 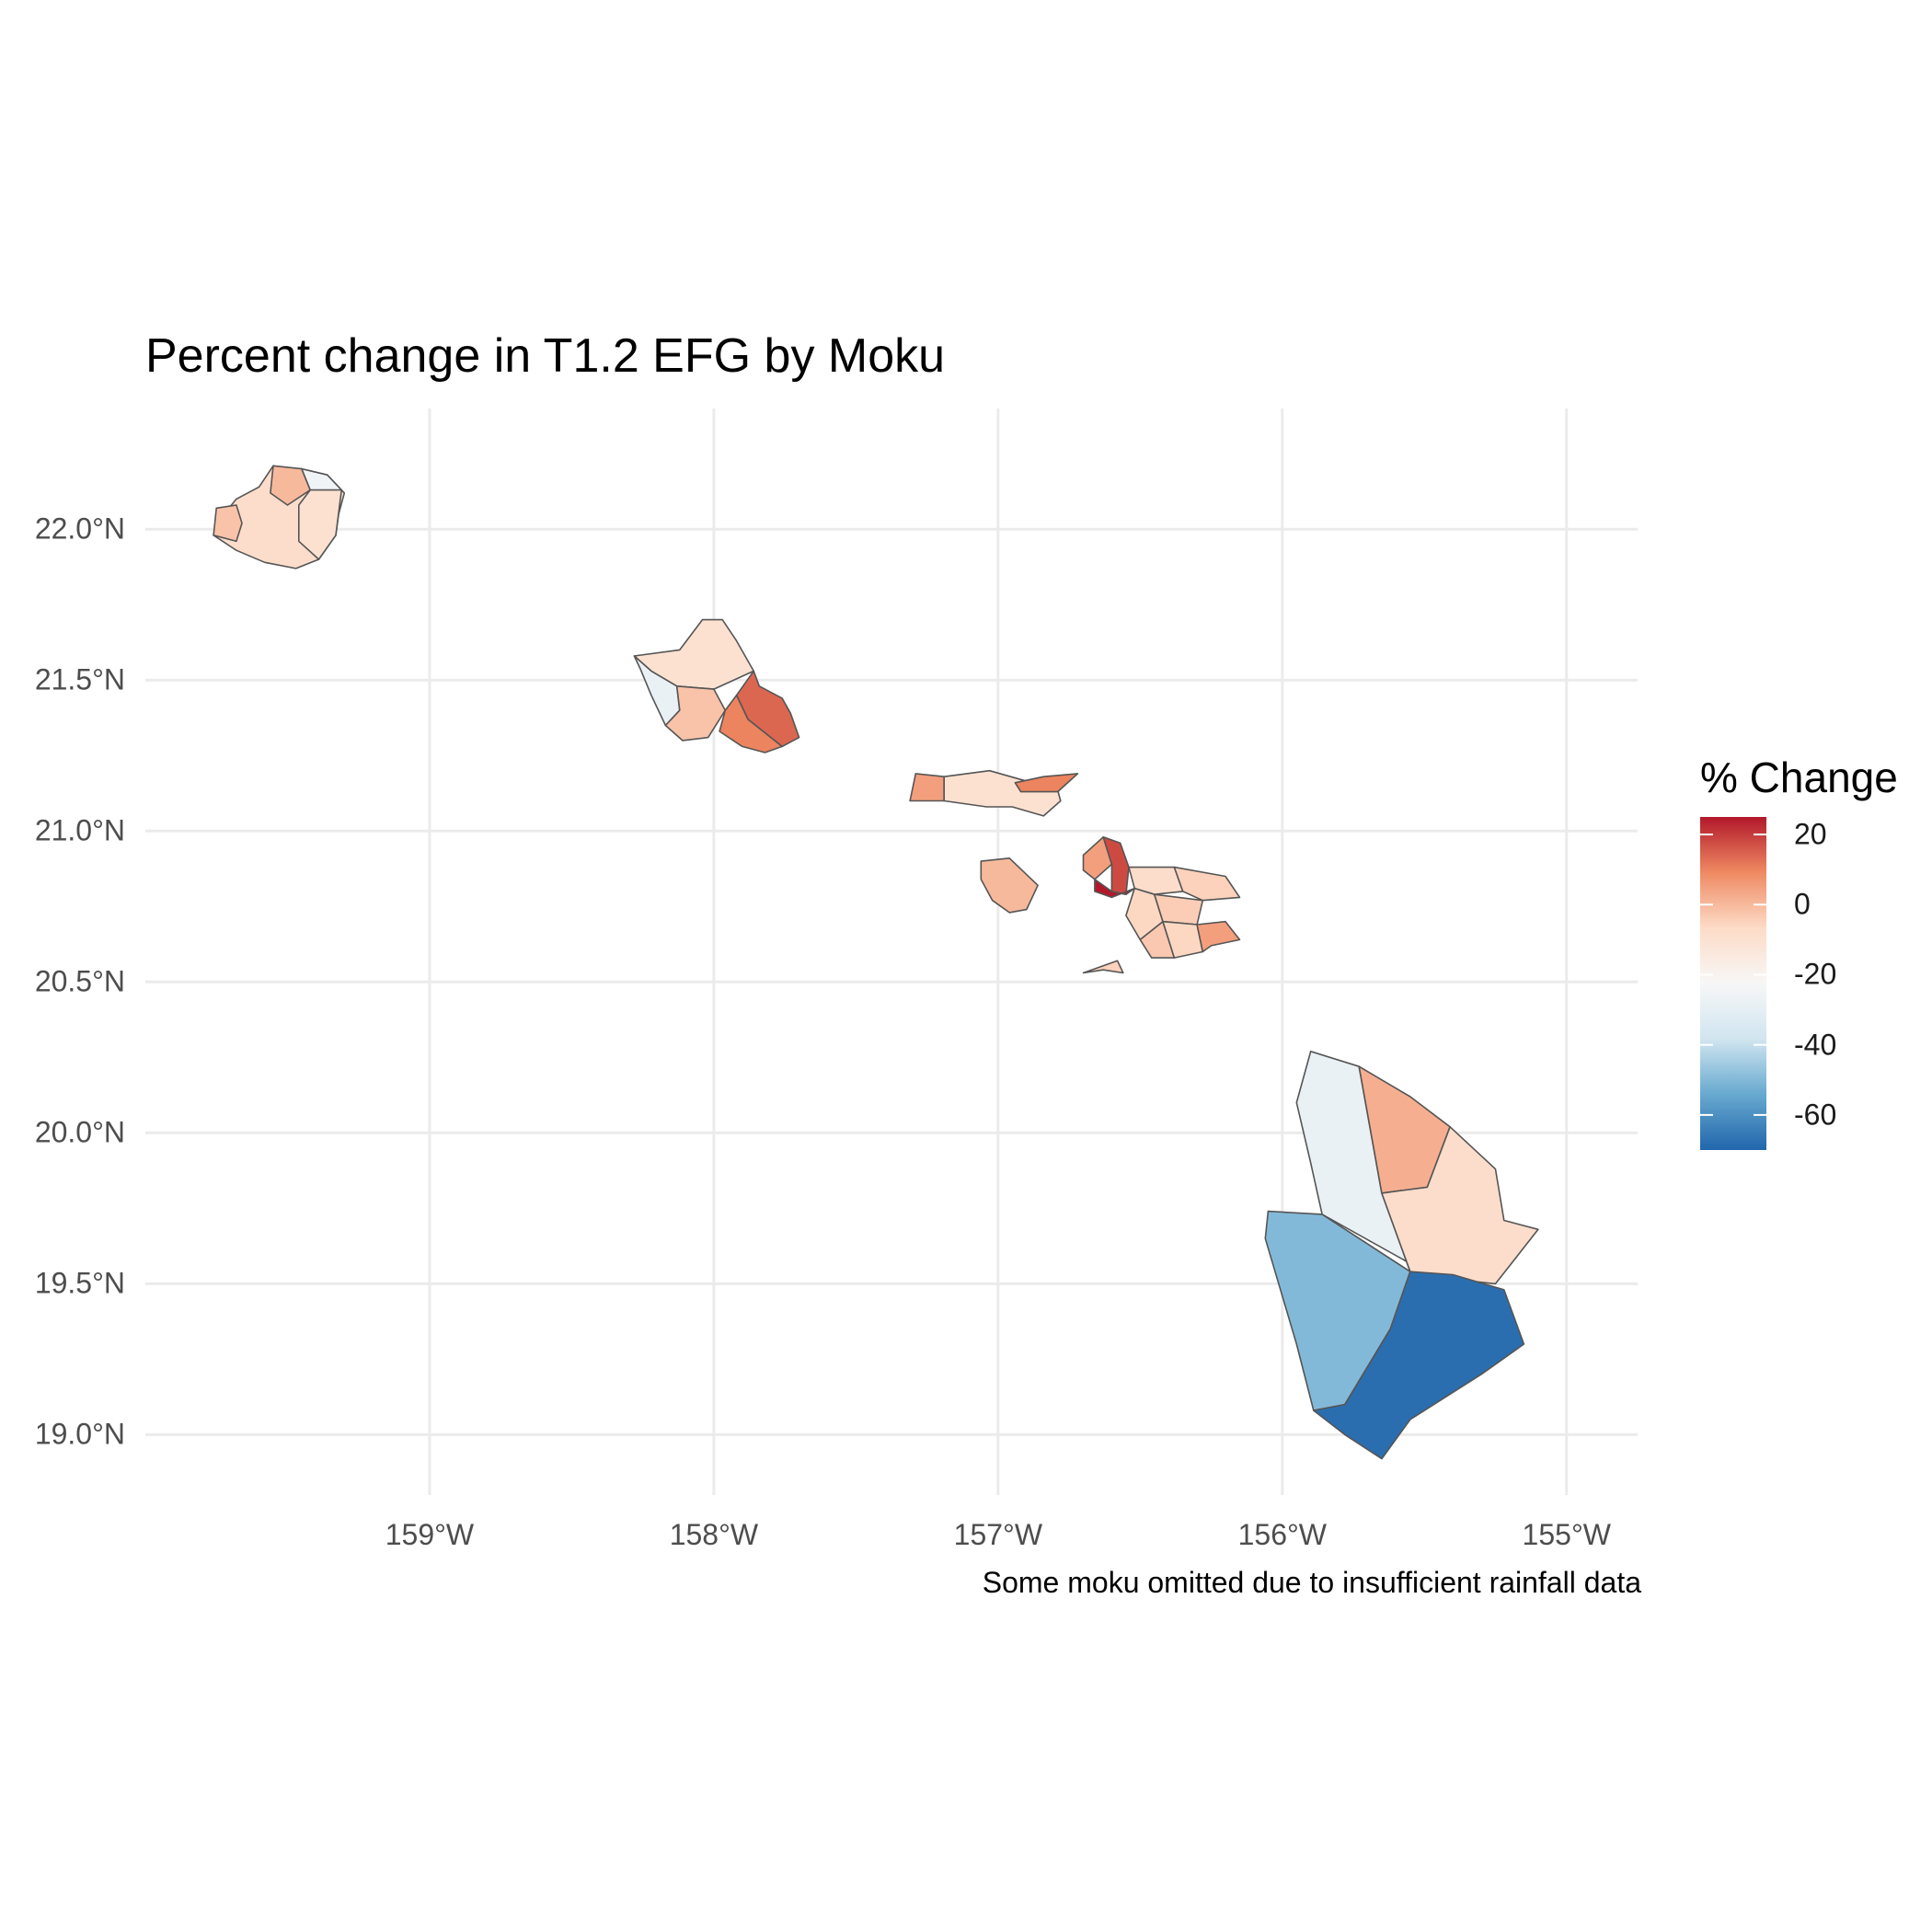 I want to click on legend-tick-label: -60, so click(x=1815, y=1115).